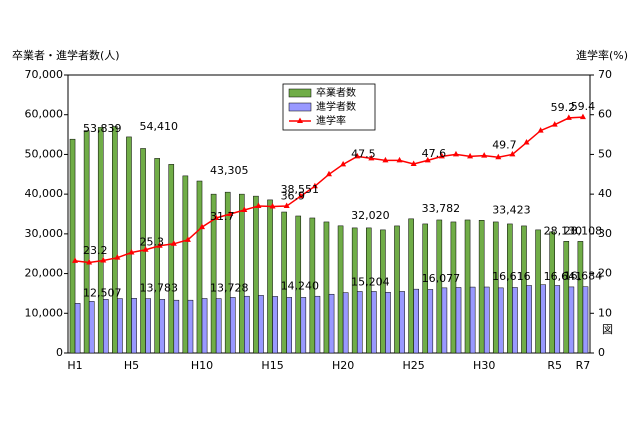  Describe the element at coordinates (131, 365) in the screenshot. I see `x-tick-label: H5` at that location.